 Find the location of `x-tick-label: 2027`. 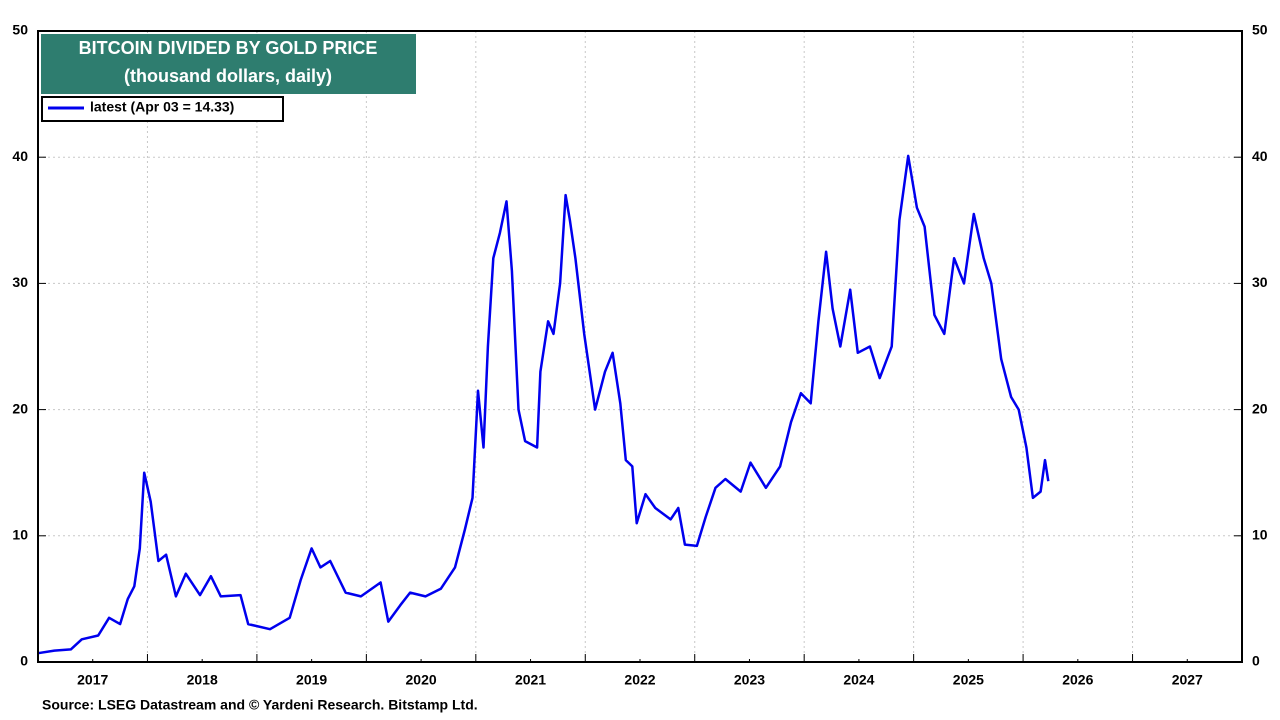

x-tick-label: 2027 is located at coordinates (1187, 680).